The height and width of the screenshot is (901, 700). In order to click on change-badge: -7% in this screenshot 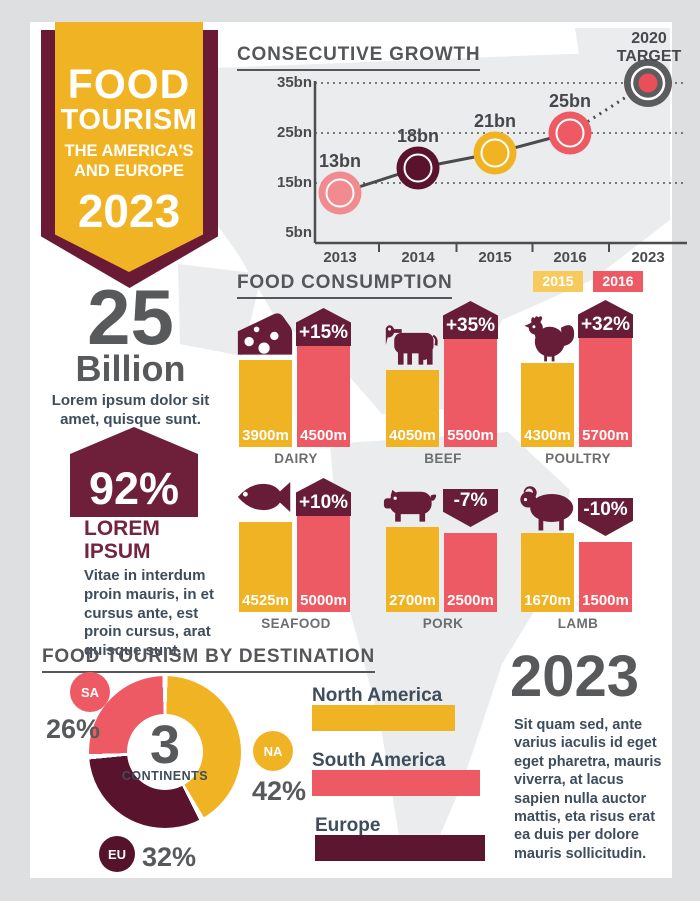, I will do `click(470, 508)`.